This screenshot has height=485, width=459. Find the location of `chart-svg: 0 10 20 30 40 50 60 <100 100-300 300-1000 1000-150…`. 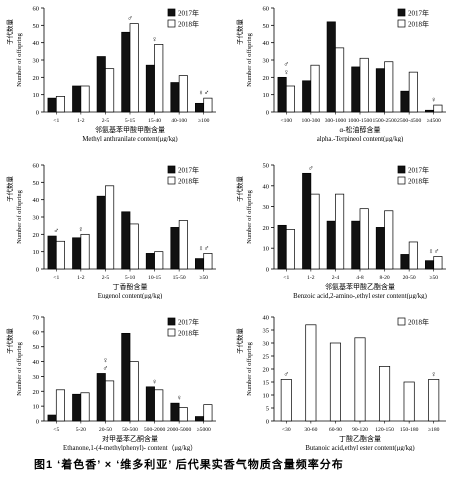

chart-svg: 0 10 20 30 40 50 60 <100 100-300 300-1000 1000-150… is located at coordinates (340, 74).